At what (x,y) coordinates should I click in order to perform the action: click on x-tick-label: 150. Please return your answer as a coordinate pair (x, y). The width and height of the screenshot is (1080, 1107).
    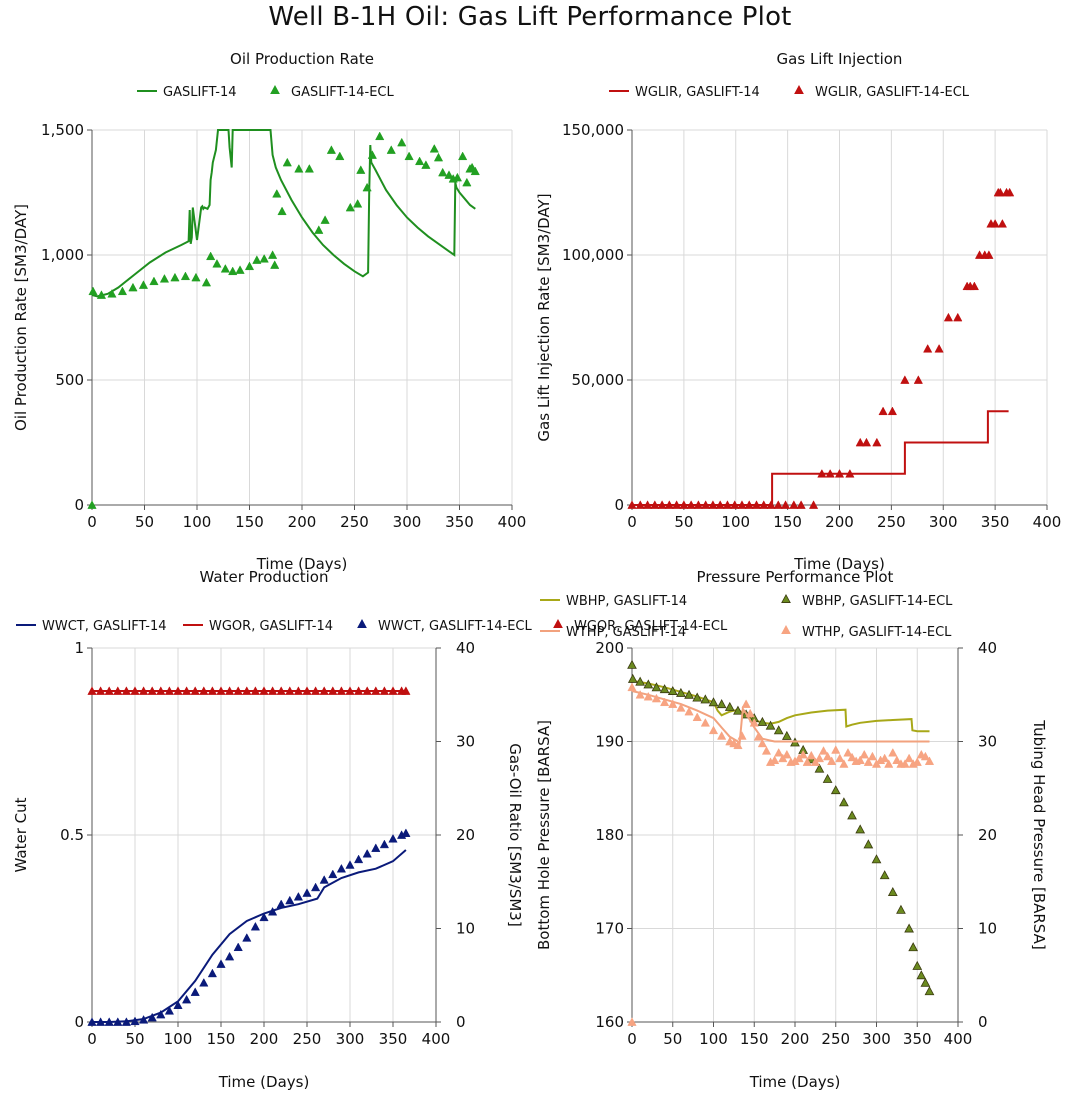
    Looking at the image, I should click on (221, 1039).